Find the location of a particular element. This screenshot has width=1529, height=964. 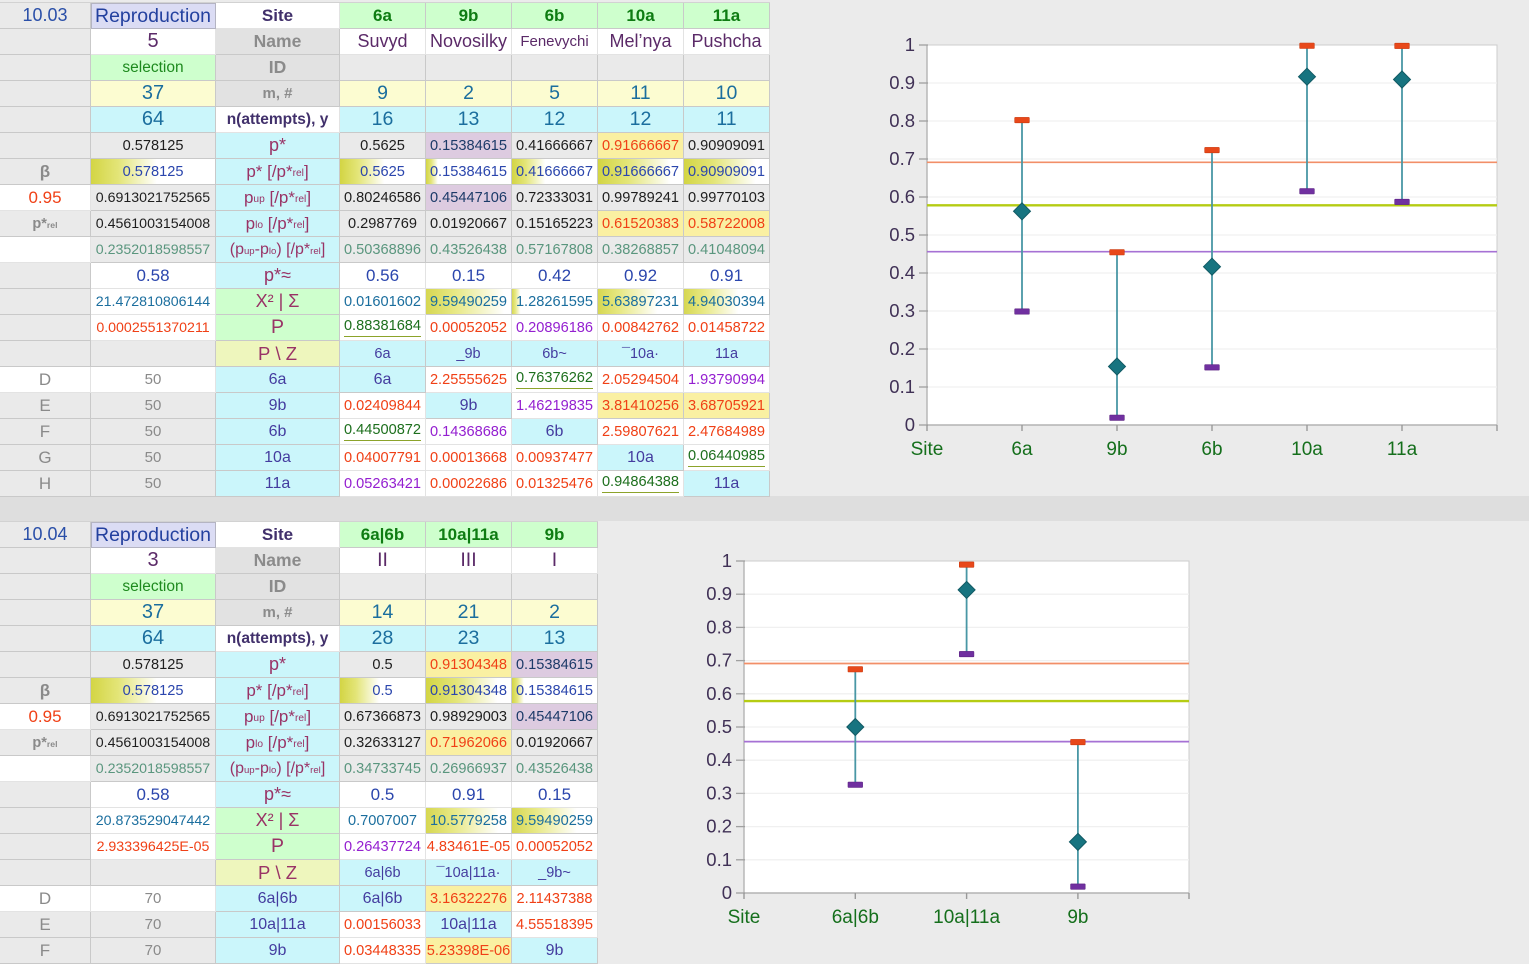

svg-text: 6a is located at coordinates (1022, 449).